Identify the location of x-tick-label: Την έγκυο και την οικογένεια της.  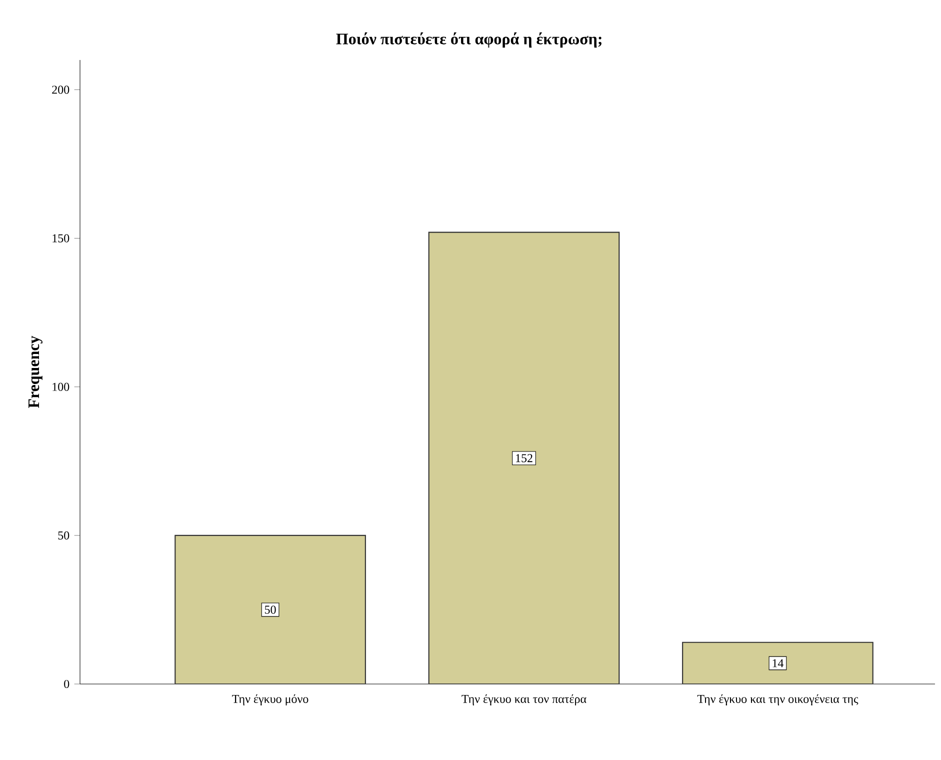
(777, 700).